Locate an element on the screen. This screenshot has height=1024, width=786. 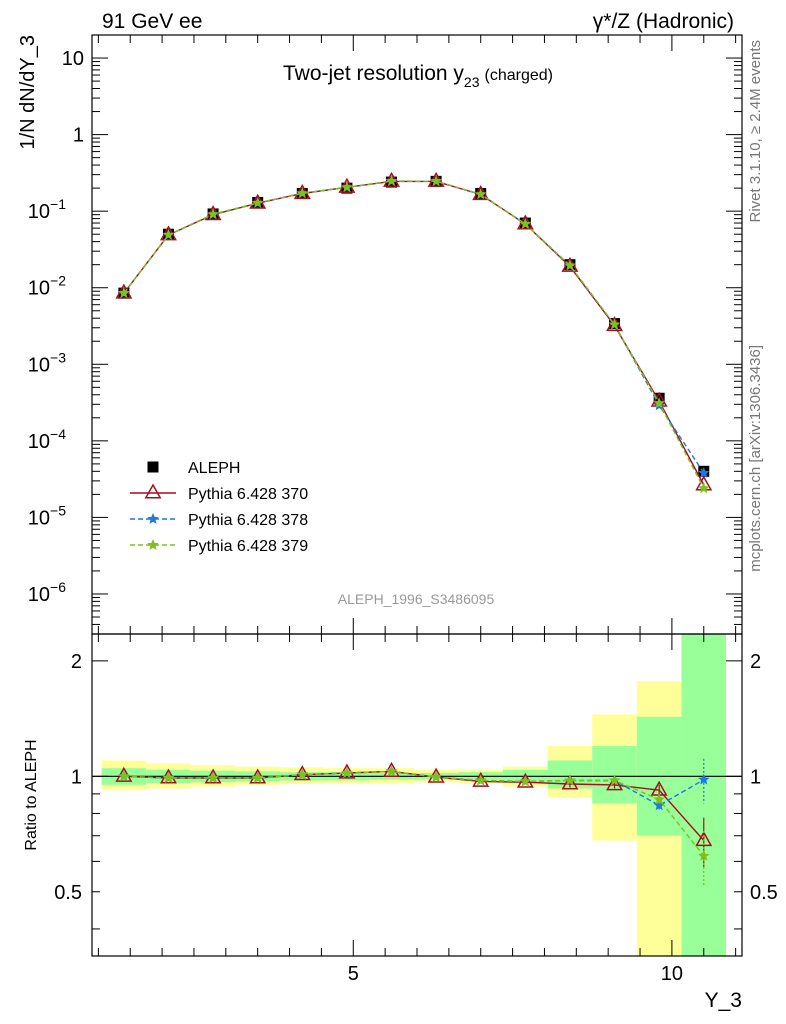
ratio-line-p379 is located at coordinates (414, 813).